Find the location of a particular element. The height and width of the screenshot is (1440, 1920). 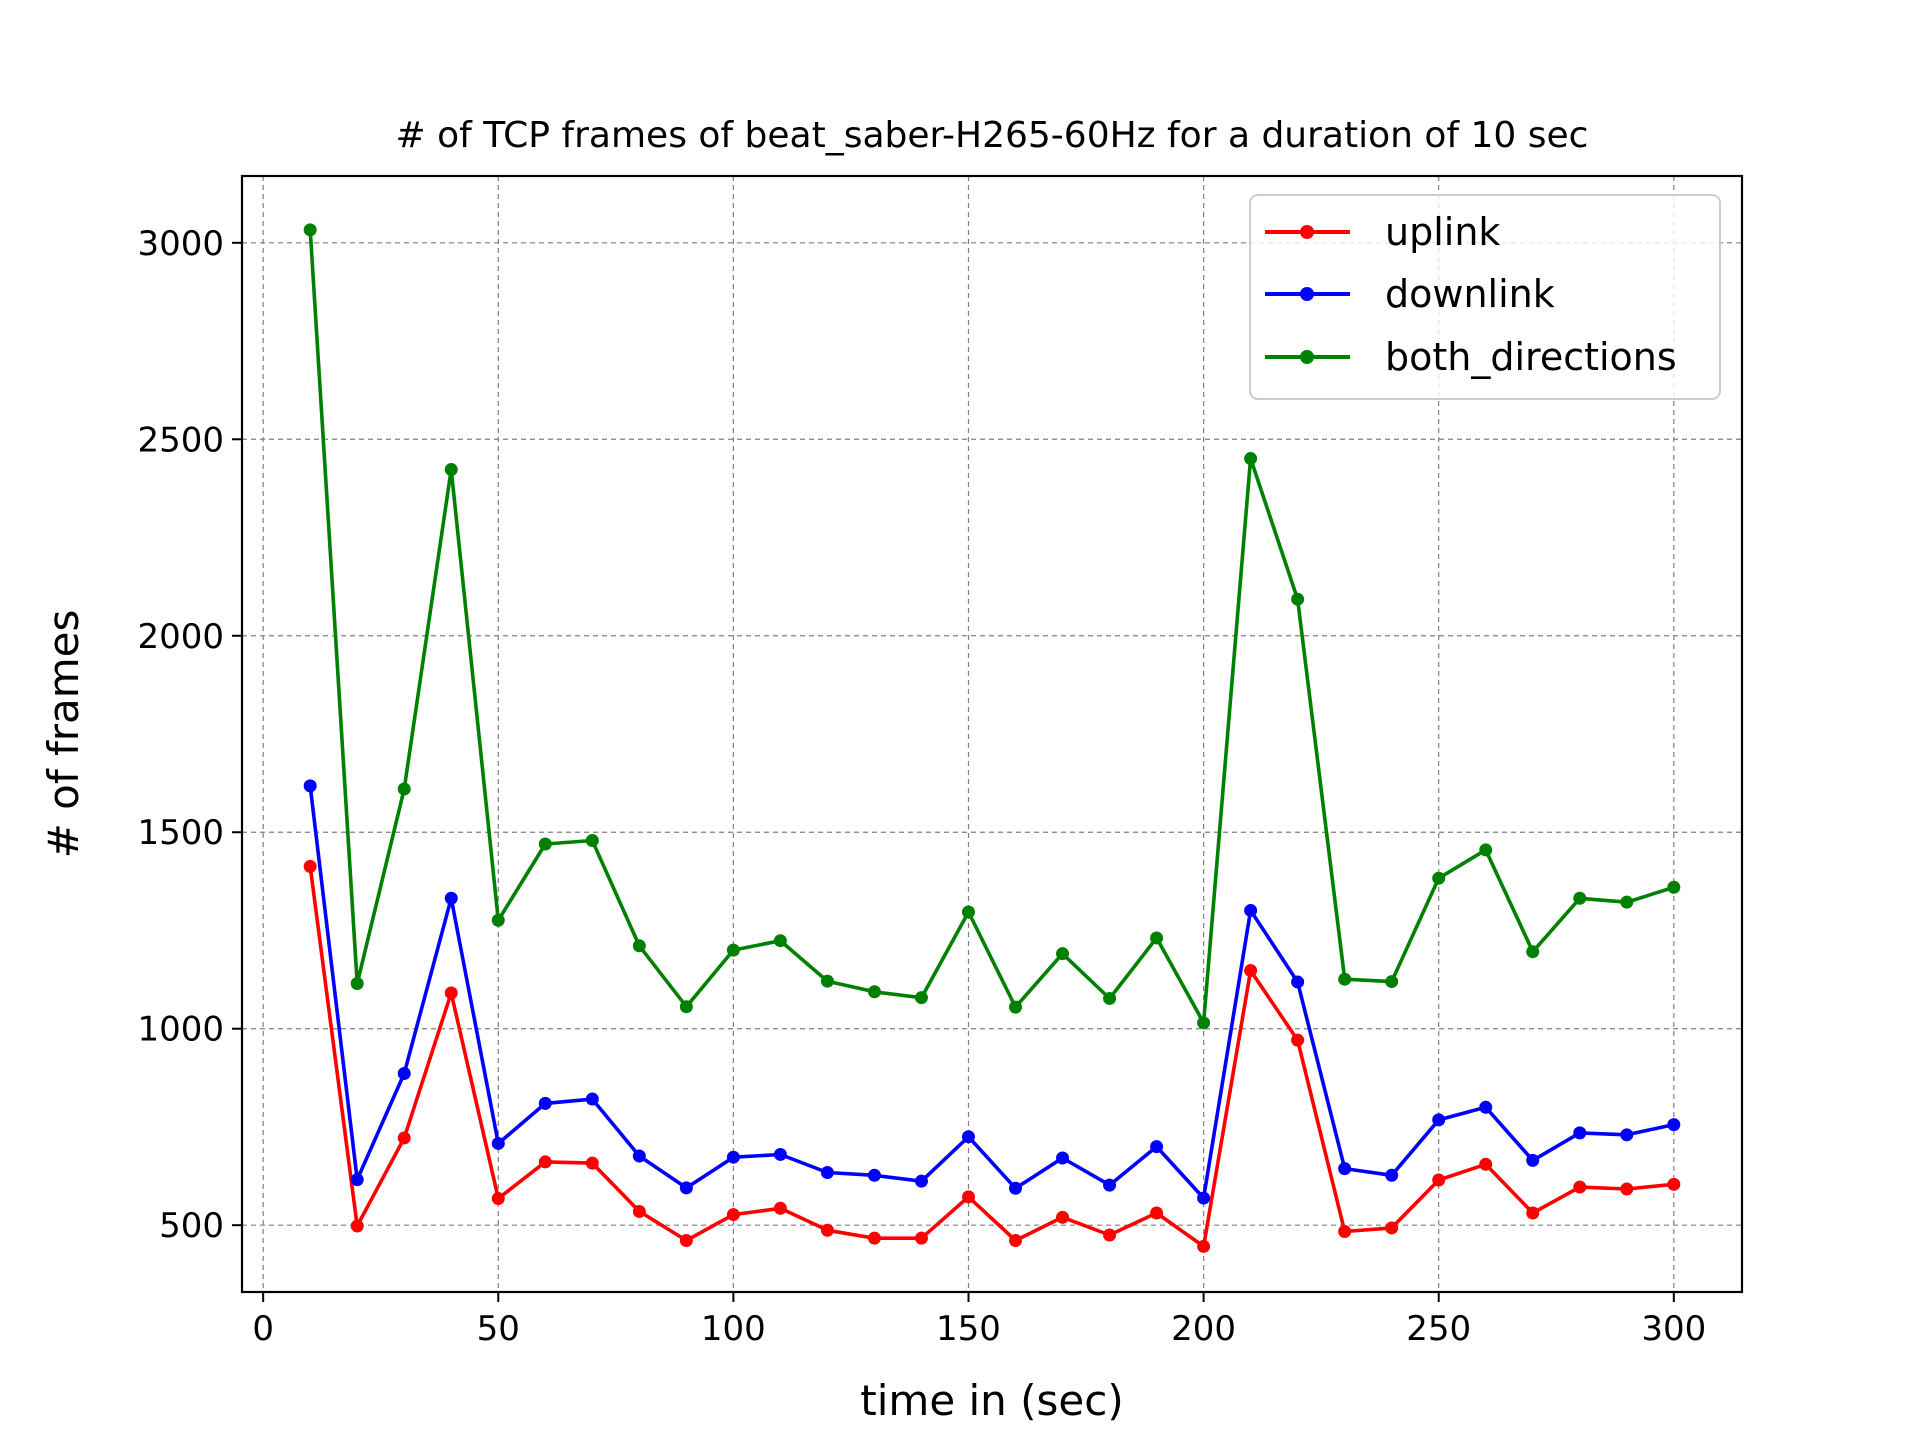

y-tick-label: 500 is located at coordinates (191, 1226).